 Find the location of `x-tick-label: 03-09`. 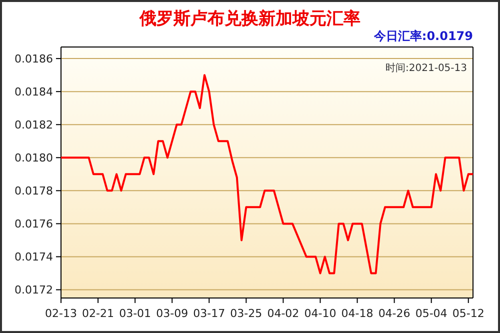

x-tick-label: 03-09 is located at coordinates (172, 313).